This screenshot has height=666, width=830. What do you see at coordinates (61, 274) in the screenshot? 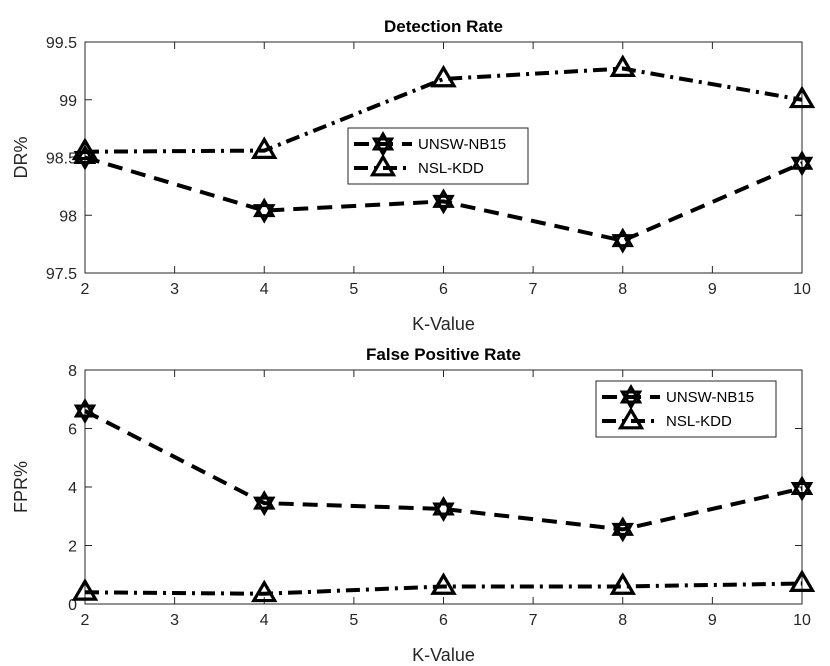
I see `y-tick-label: 97.5` at bounding box center [61, 274].